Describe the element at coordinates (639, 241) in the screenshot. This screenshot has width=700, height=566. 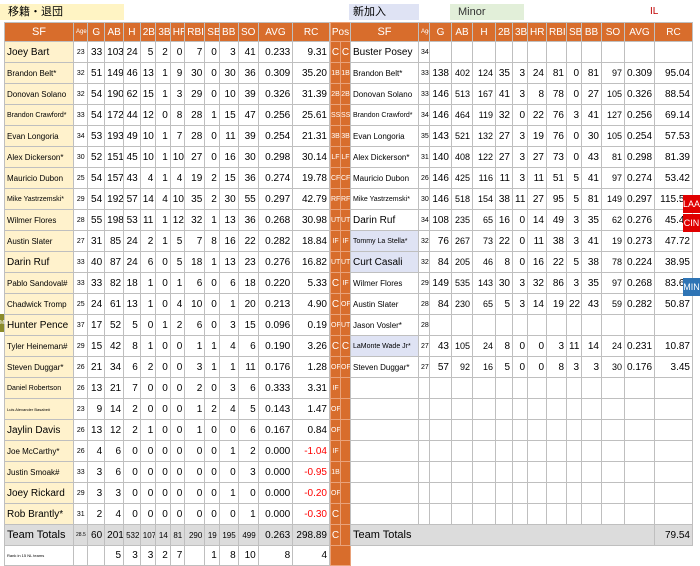
I see `stat-cell: 0.273` at that location.